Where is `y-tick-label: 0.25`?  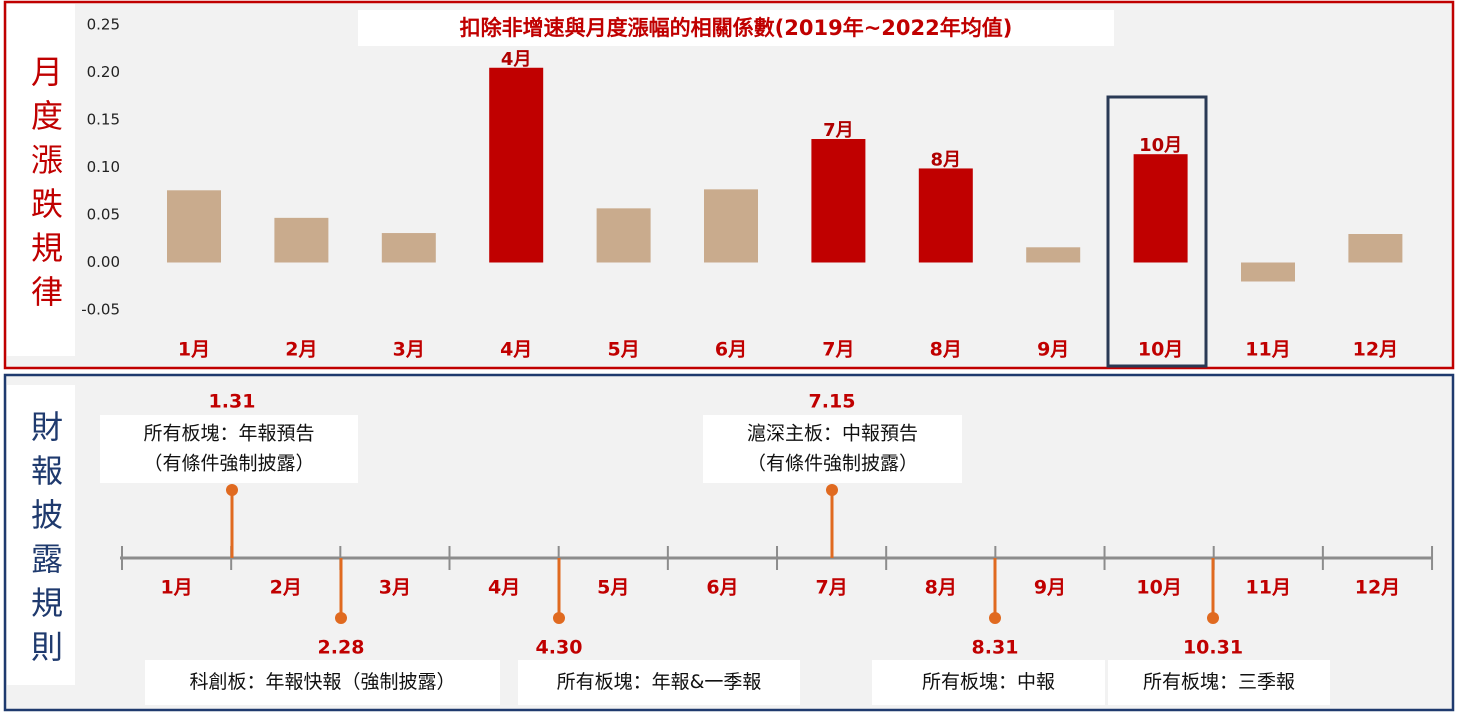 y-tick-label: 0.25 is located at coordinates (103, 25).